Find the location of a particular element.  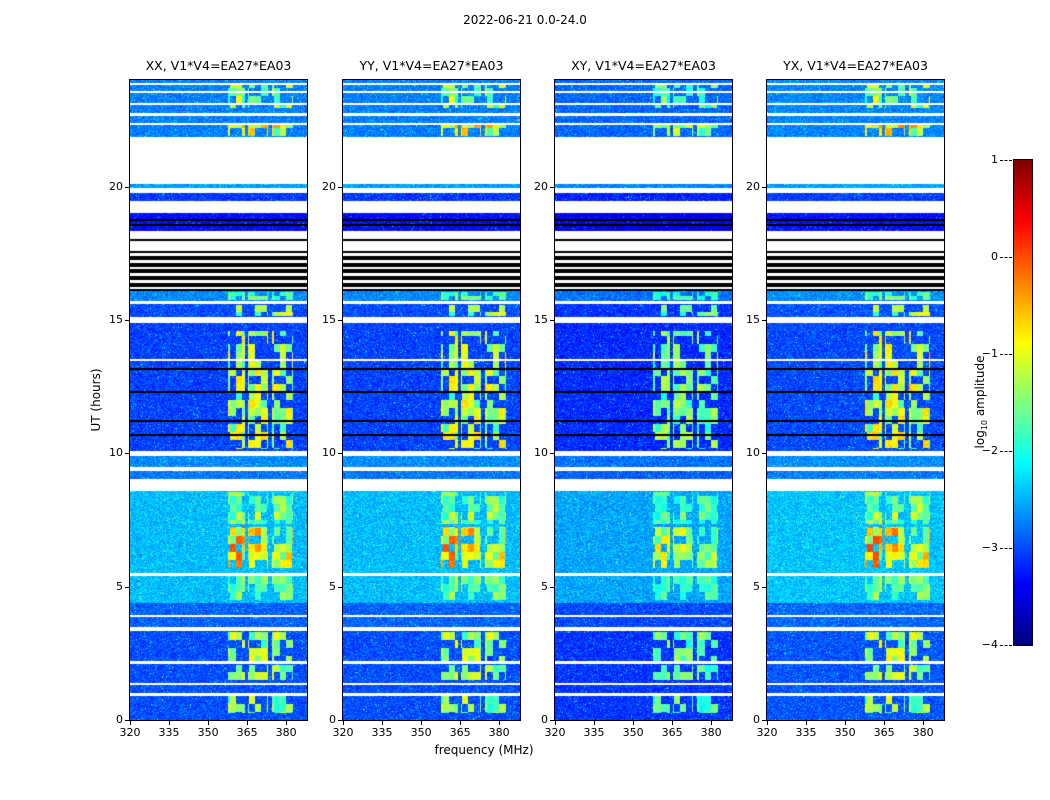

colorbar-label-sub: 10 is located at coordinates (985, 425).